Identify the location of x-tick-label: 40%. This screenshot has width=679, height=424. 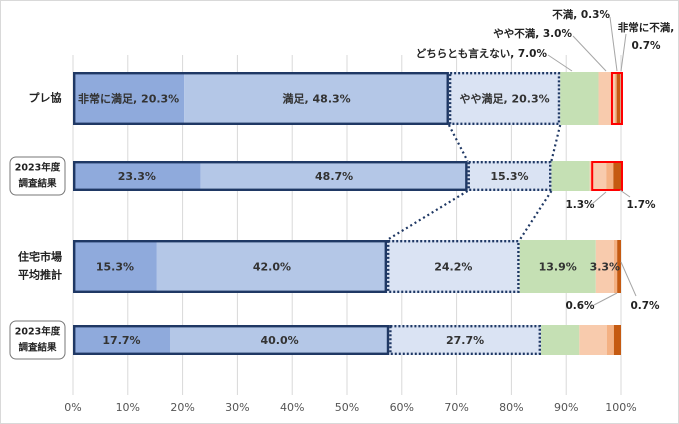
(292, 407).